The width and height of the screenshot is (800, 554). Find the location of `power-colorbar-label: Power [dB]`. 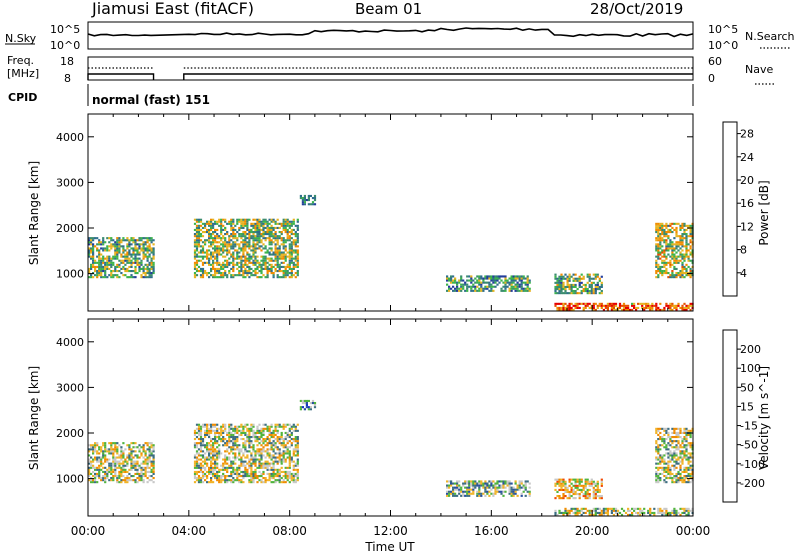

power-colorbar-label: Power [dB] is located at coordinates (764, 212).